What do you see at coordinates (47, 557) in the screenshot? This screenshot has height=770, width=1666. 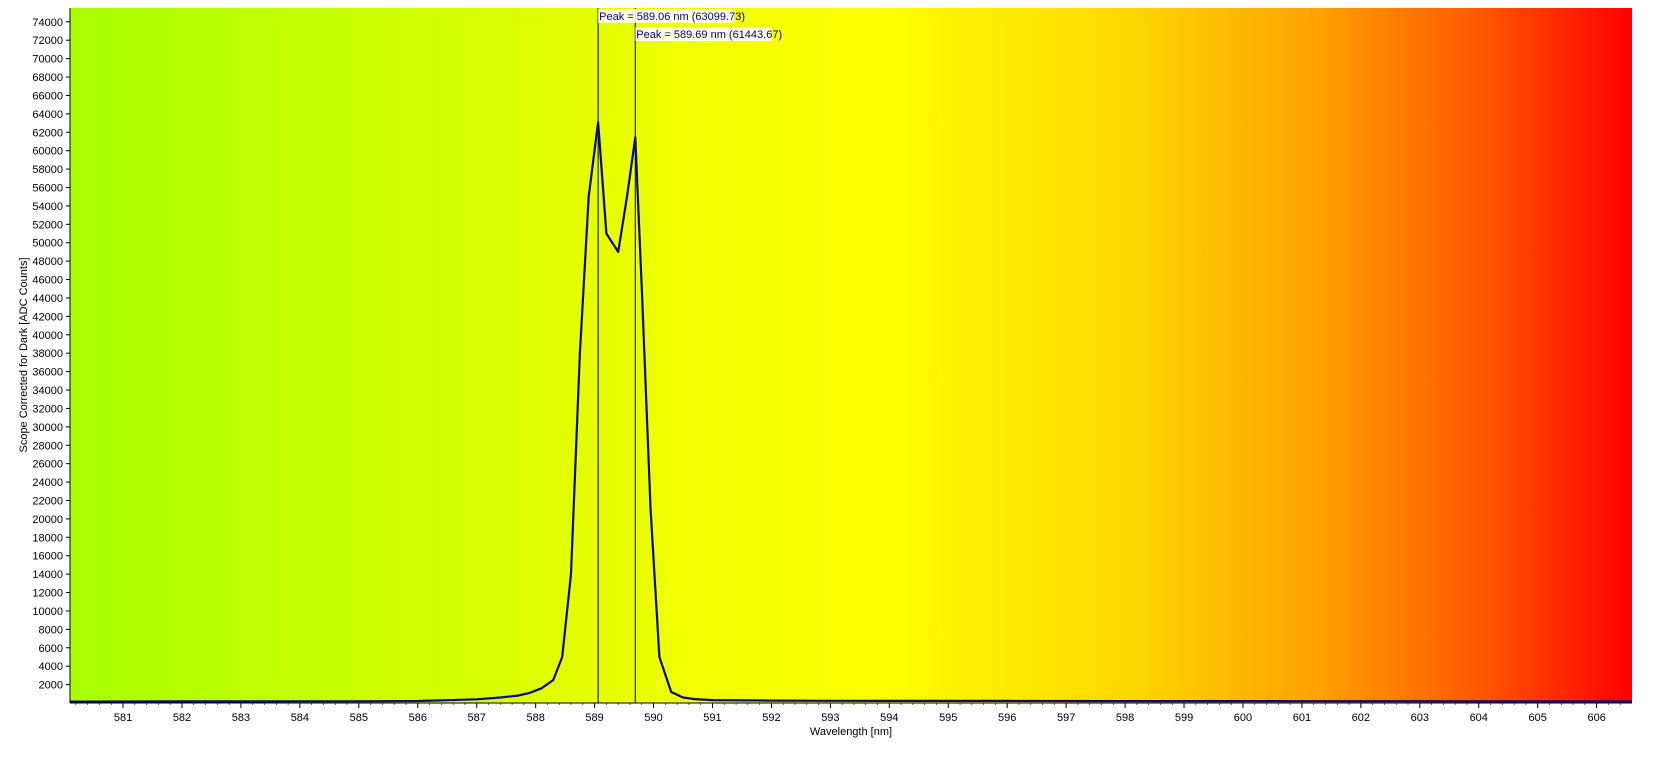 I see `y-tick-label: 16000` at bounding box center [47, 557].